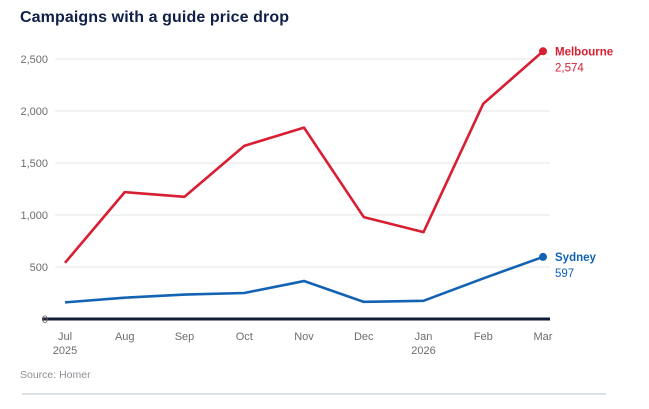 Image resolution: width=649 pixels, height=409 pixels. Describe the element at coordinates (564, 274) in the screenshot. I see `sydney-series-value: 597` at that location.